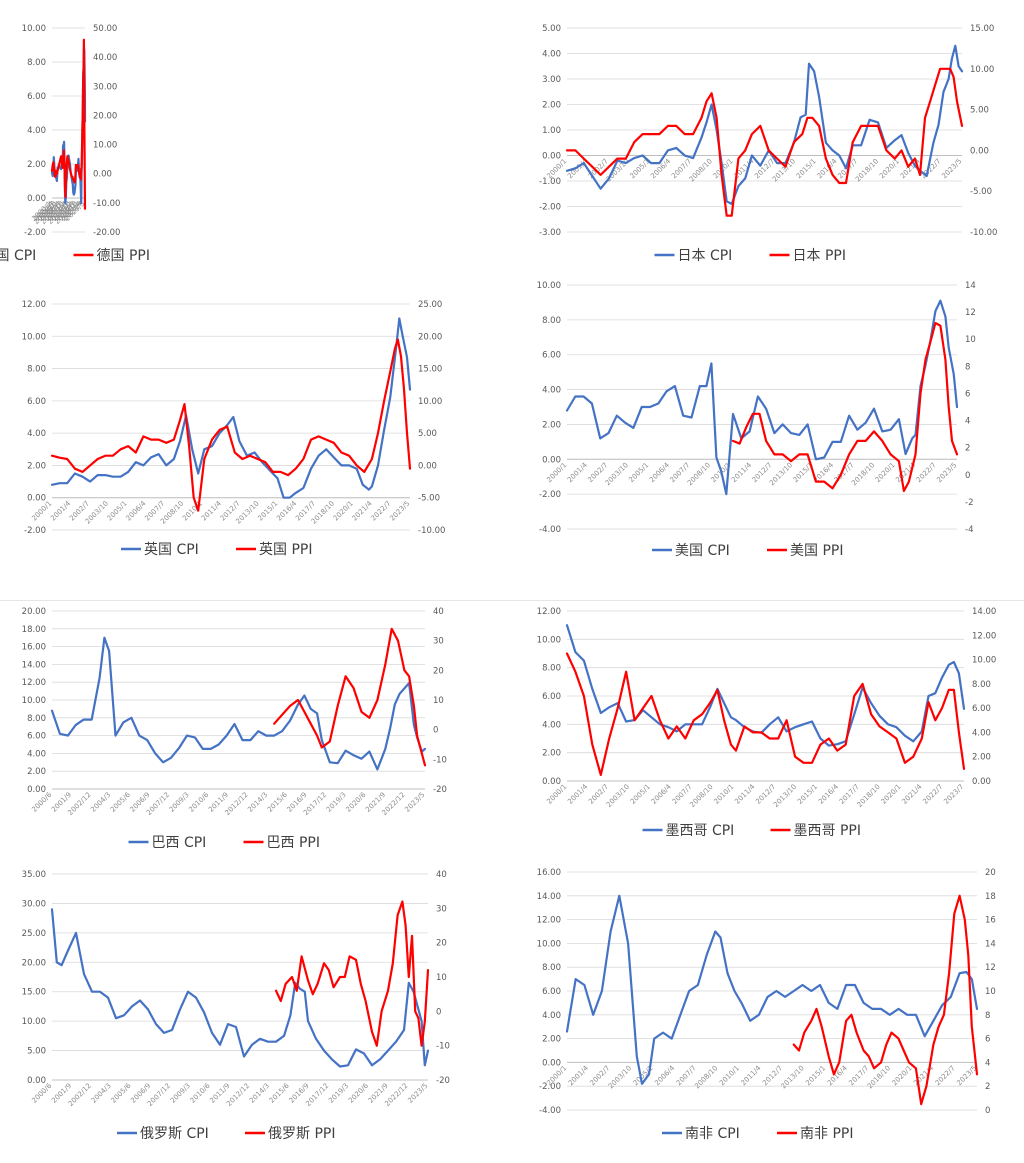 This screenshot has width=1024, height=1163. I want to click on legend-ppi-label: 墨西哥 PPI, so click(827, 831).